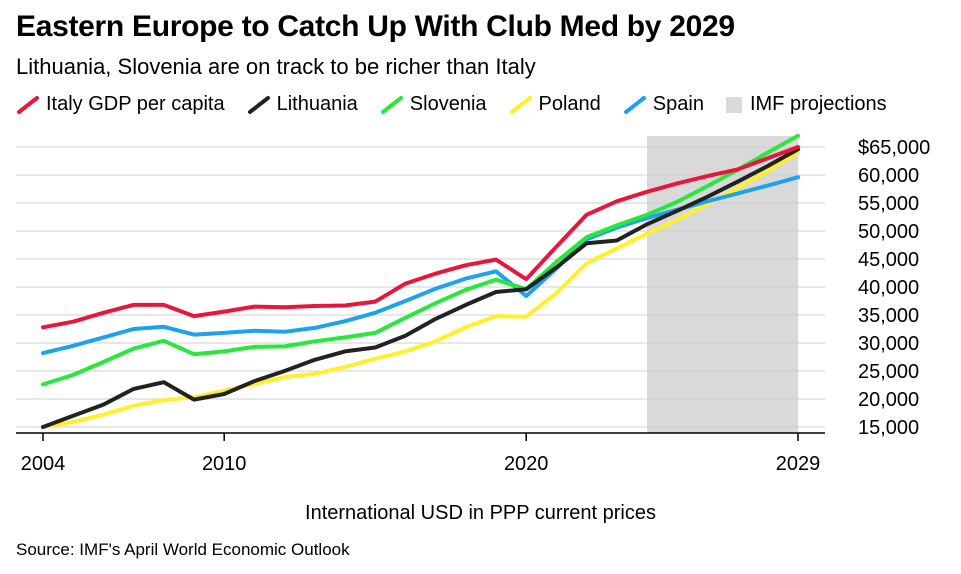 This screenshot has width=961, height=574. I want to click on x-axis-caption: International USD in PPP current prices, so click(480, 513).